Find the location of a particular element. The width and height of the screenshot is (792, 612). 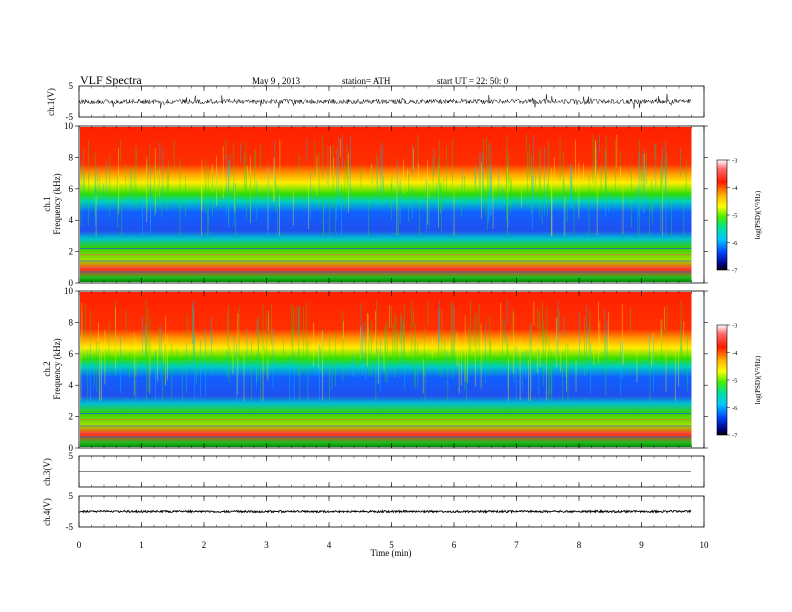

ch2-colorbar-label: log(PSD)(V²/Hz) is located at coordinates (758, 379).